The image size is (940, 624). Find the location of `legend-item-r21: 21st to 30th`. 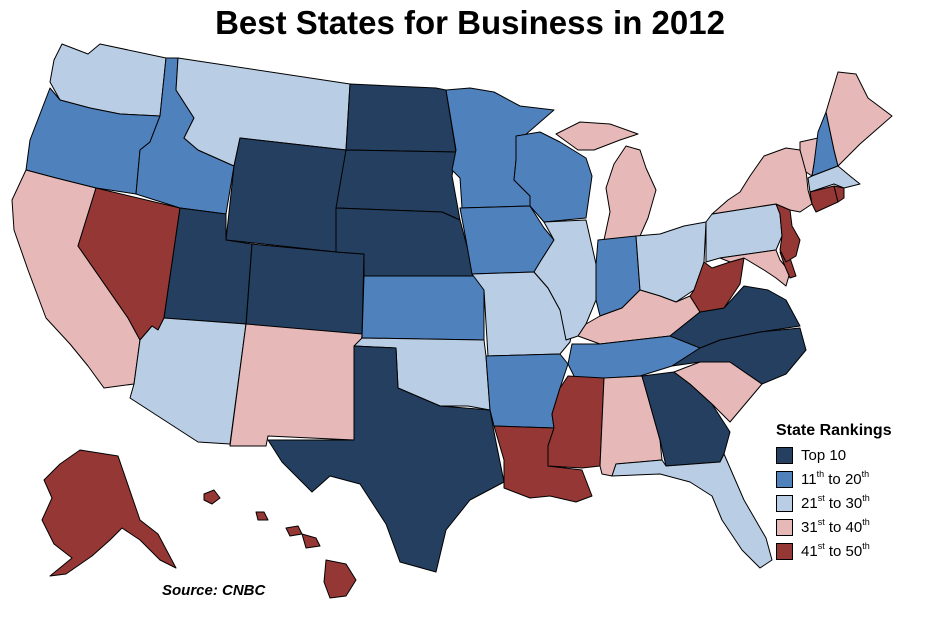

legend-item-r21: 21st to 30th is located at coordinates (856, 503).